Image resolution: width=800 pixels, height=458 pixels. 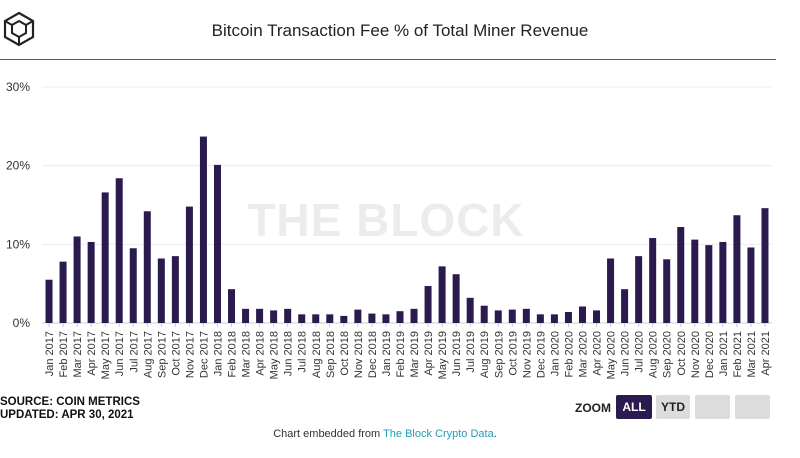 What do you see at coordinates (593, 408) in the screenshot?
I see `zoom-label: ZOOM` at bounding box center [593, 408].